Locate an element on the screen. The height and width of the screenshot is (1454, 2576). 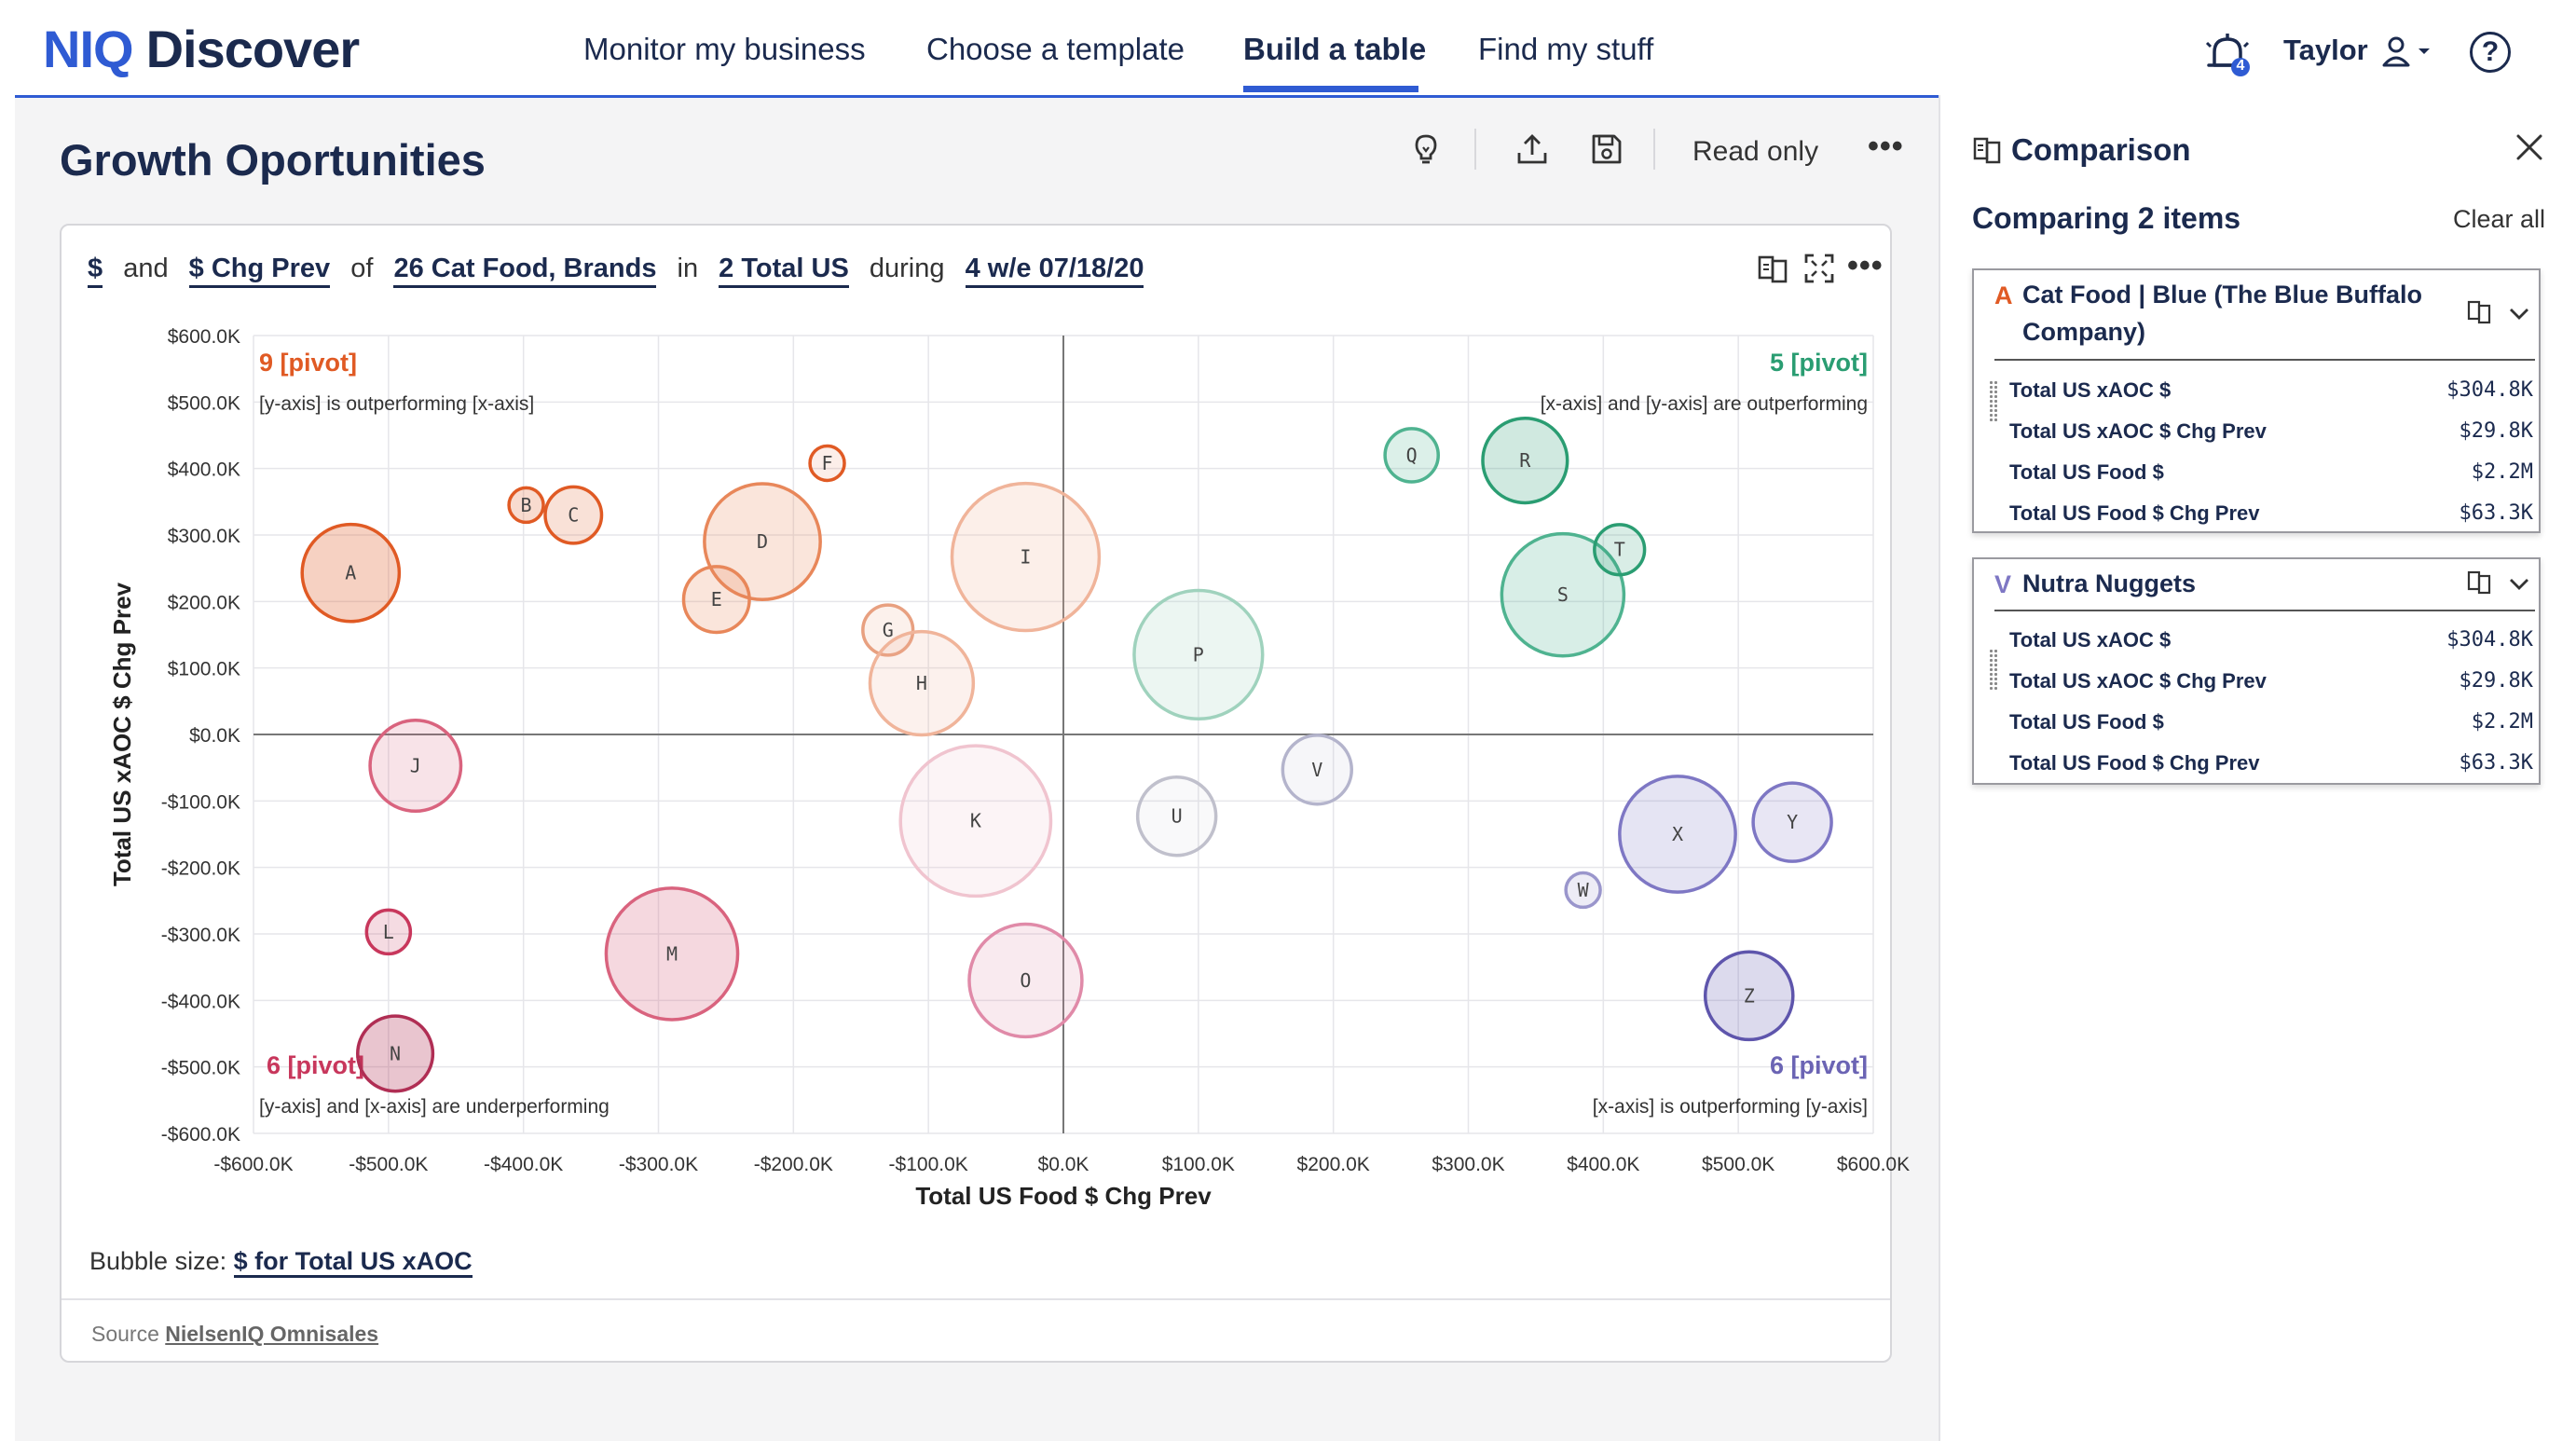
bubble-t: T is located at coordinates (1620, 550).